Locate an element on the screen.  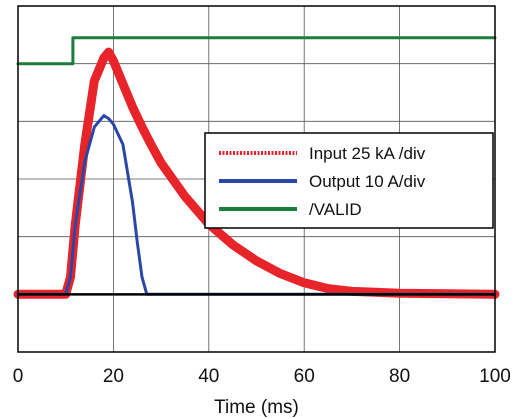
x-tick-label: 0 is located at coordinates (18, 376).